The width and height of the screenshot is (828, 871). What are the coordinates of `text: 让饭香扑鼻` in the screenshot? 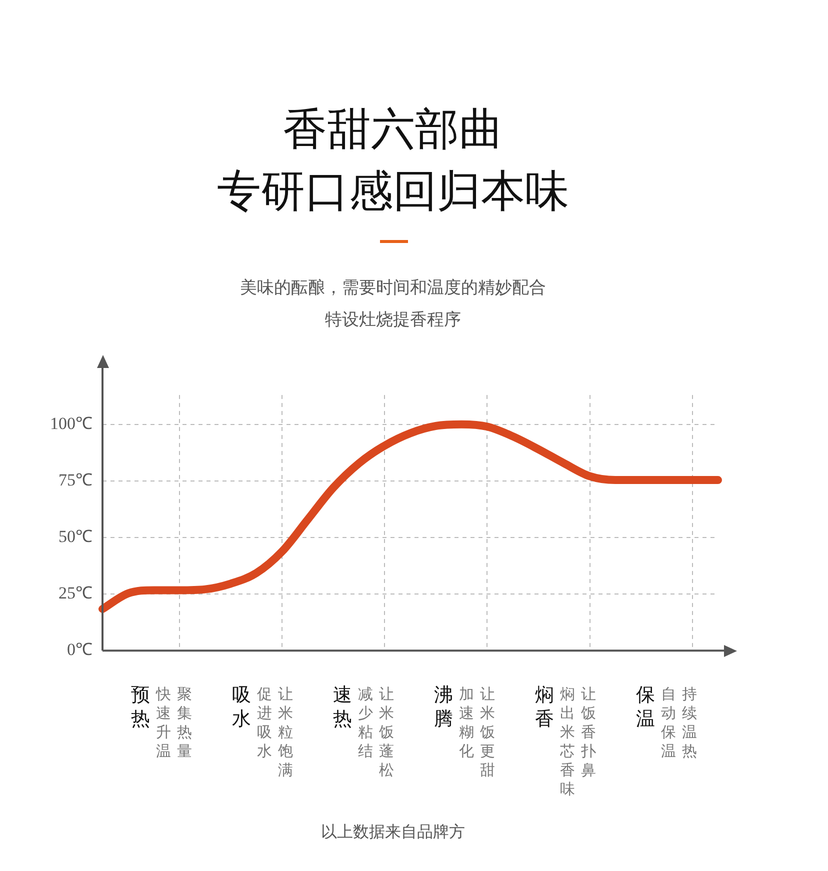 It's located at (588, 733).